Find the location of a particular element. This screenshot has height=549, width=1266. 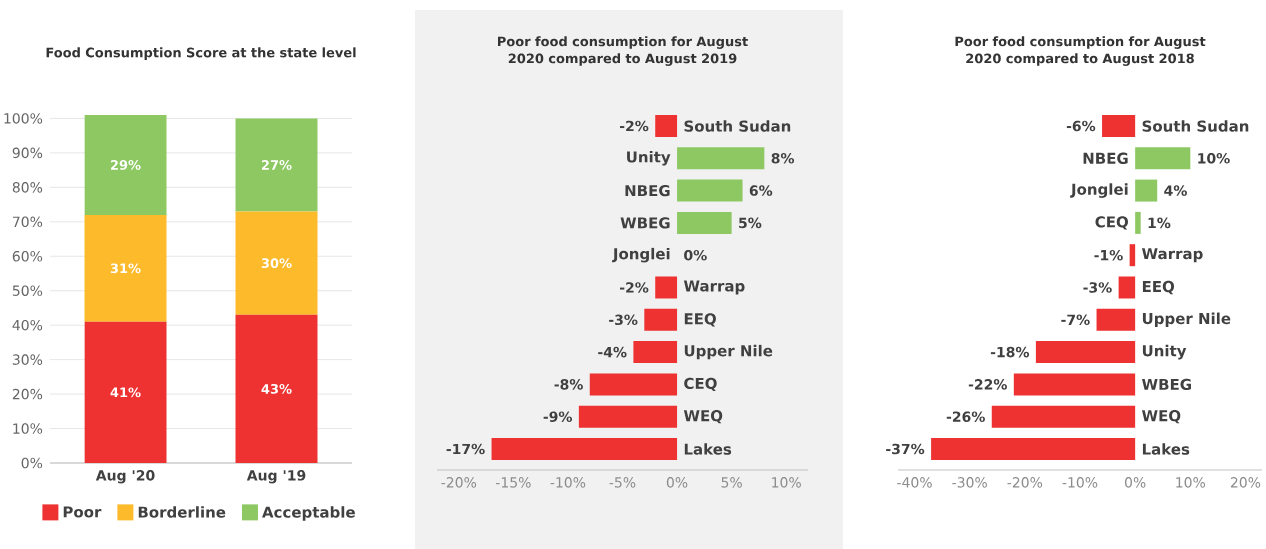

y-tick-label: 40% is located at coordinates (27, 325).